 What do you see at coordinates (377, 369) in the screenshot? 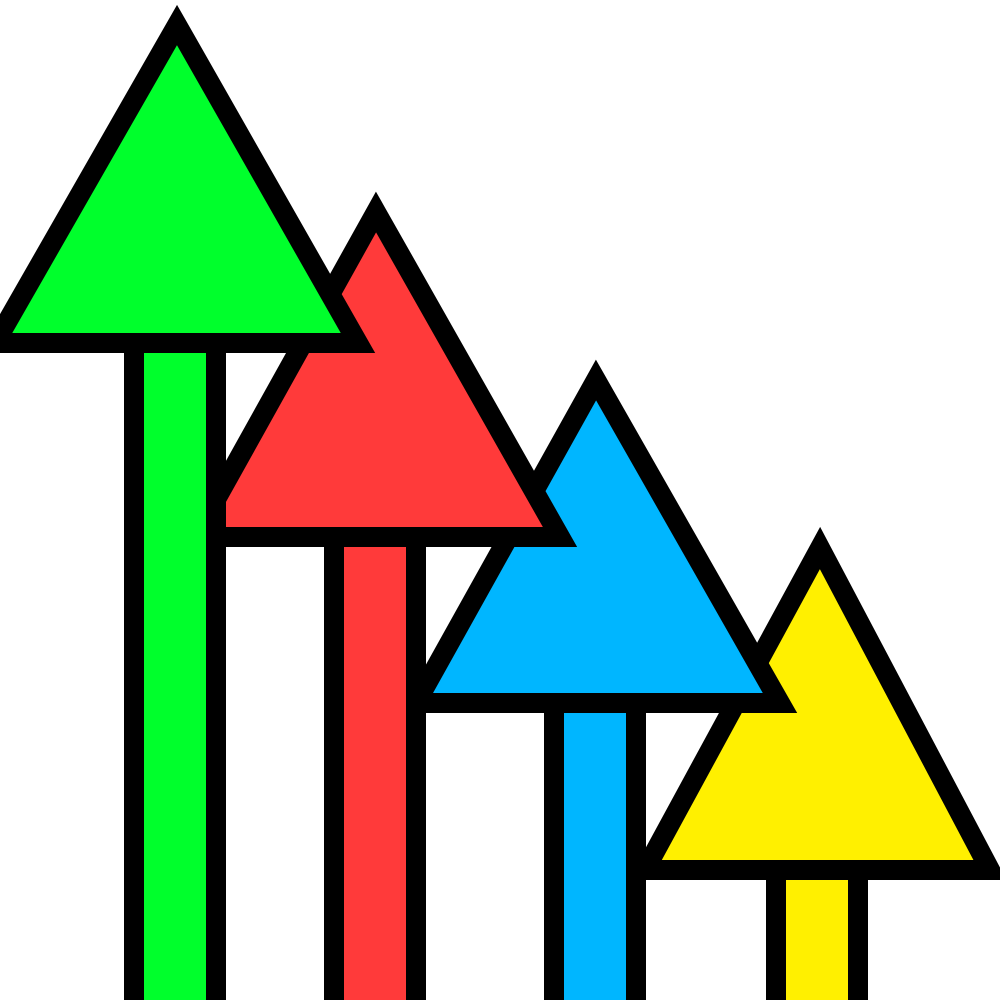
I see `red-arrow-head` at bounding box center [377, 369].